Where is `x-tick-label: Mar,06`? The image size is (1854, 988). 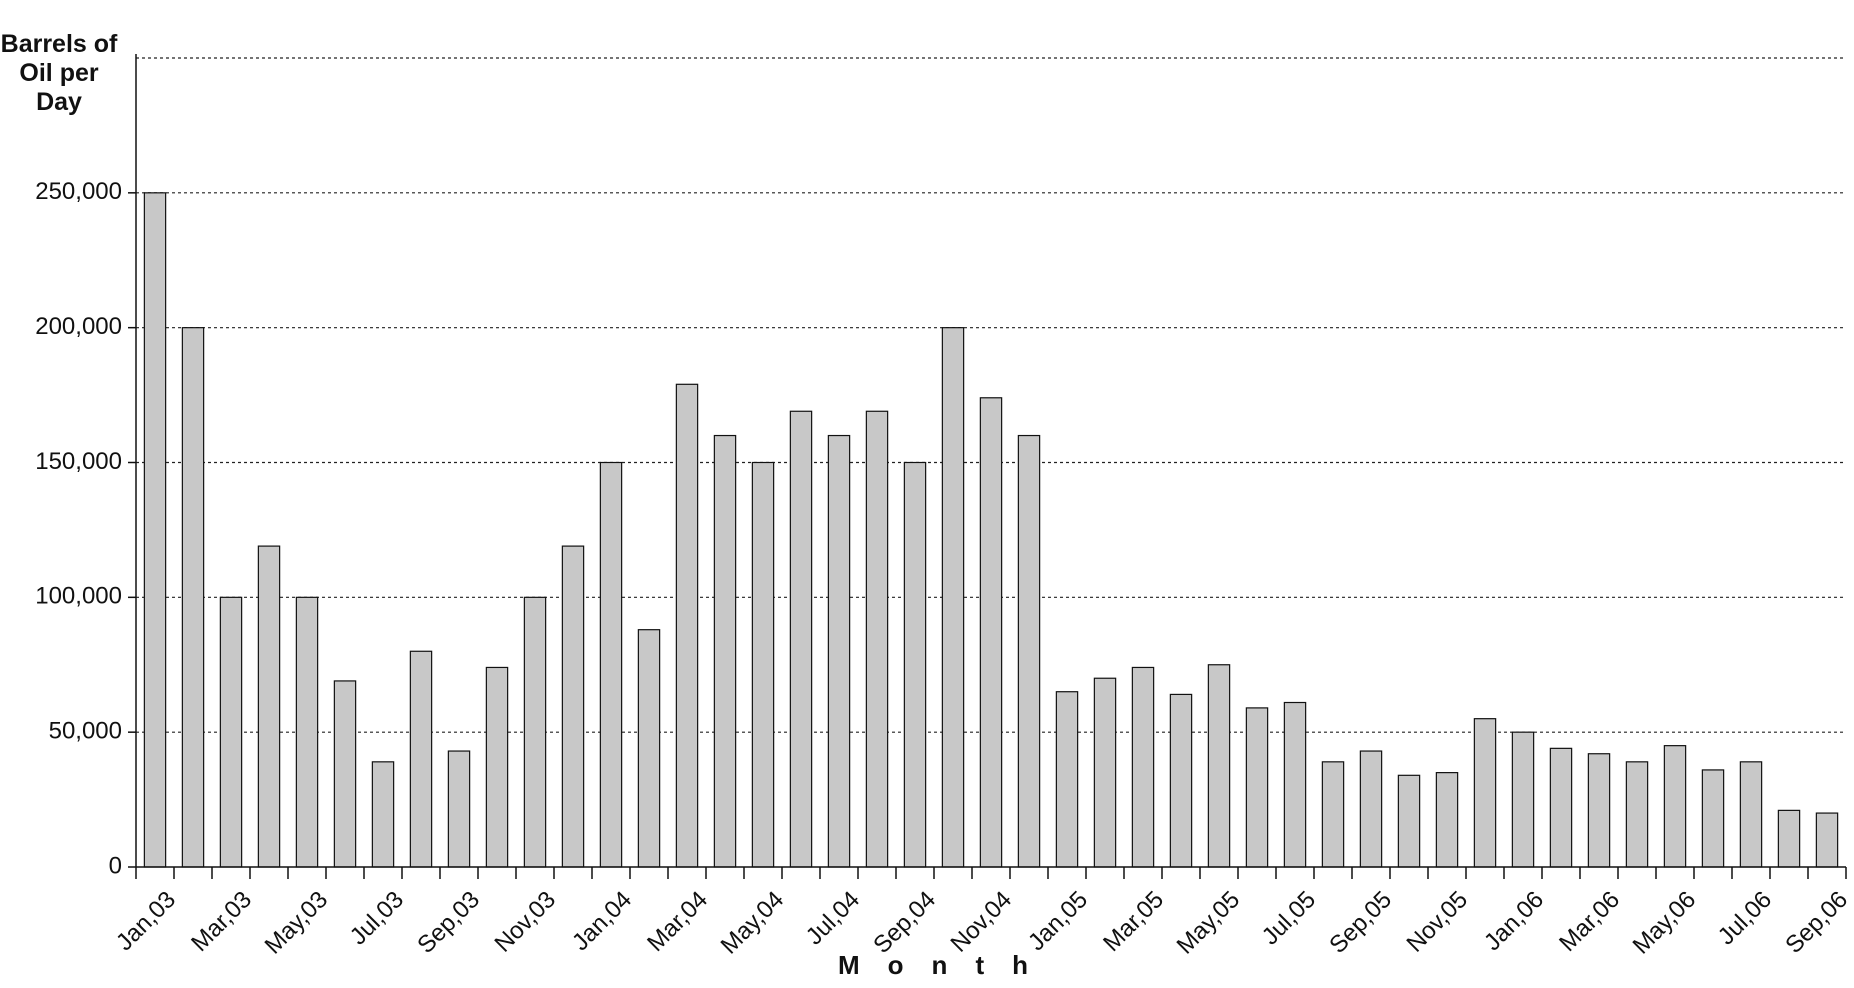
x-tick-label: Mar,06 is located at coordinates (1589, 921).